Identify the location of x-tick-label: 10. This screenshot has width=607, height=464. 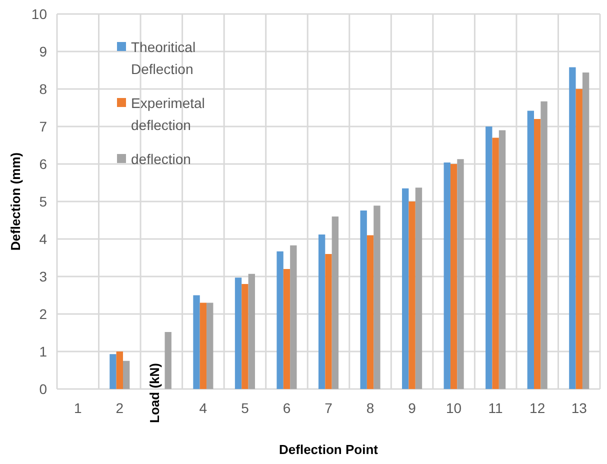
(454, 408).